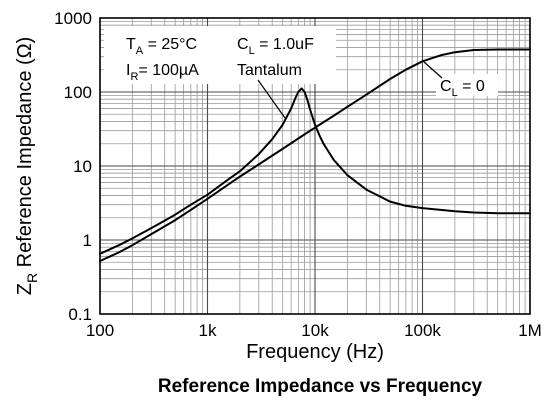 The image size is (544, 403). I want to click on chart-title: Reference Impedance vs Frequency, so click(320, 386).